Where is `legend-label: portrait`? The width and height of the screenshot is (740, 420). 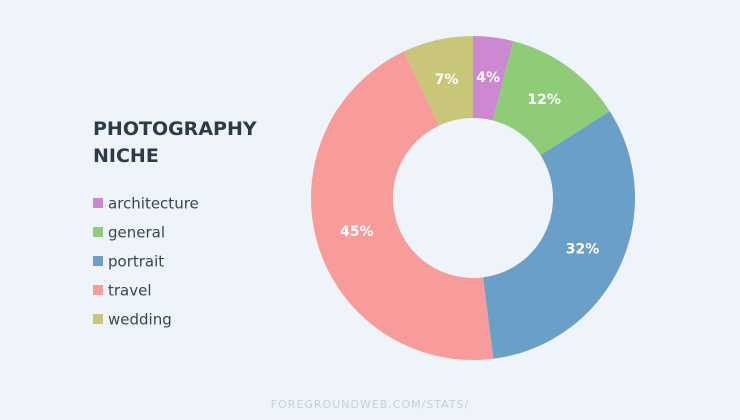
legend-label: portrait is located at coordinates (136, 262).